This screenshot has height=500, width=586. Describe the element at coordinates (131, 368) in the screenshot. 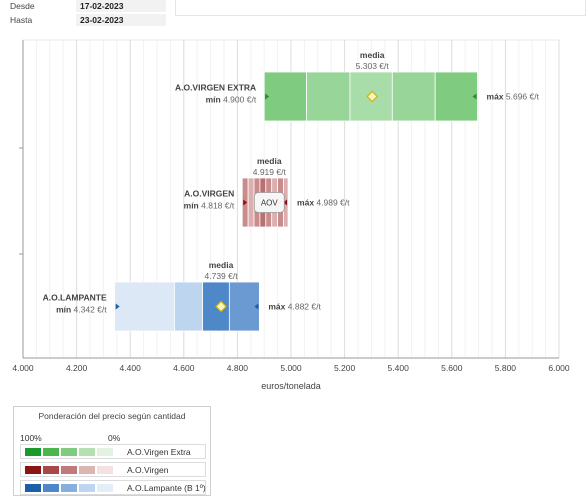

I see `x-tick-label: 4.400` at that location.